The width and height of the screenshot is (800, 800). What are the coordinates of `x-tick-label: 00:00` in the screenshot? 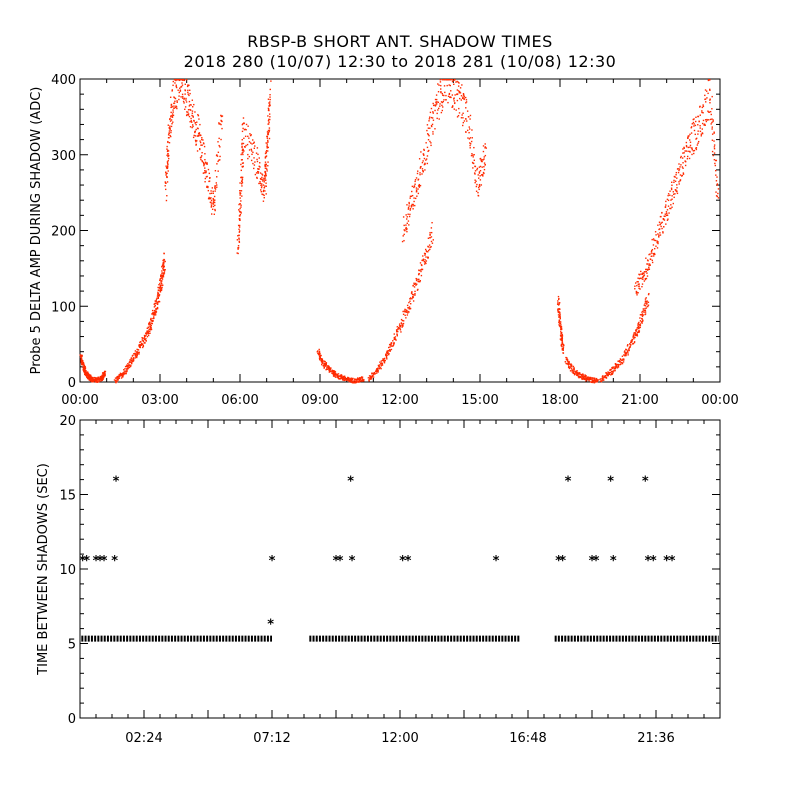 It's located at (79, 400).